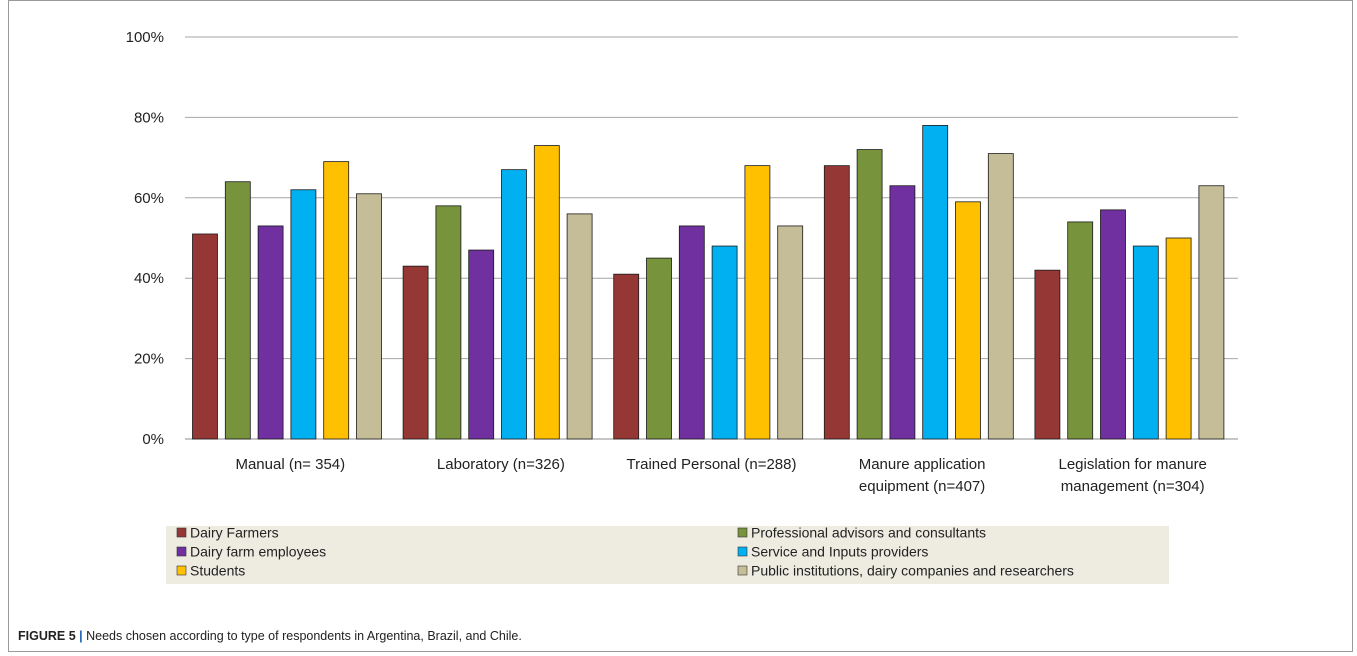 This screenshot has width=1357, height=656. Describe the element at coordinates (922, 486) in the screenshot. I see `x-tick-label: equipment (n=407)` at that location.